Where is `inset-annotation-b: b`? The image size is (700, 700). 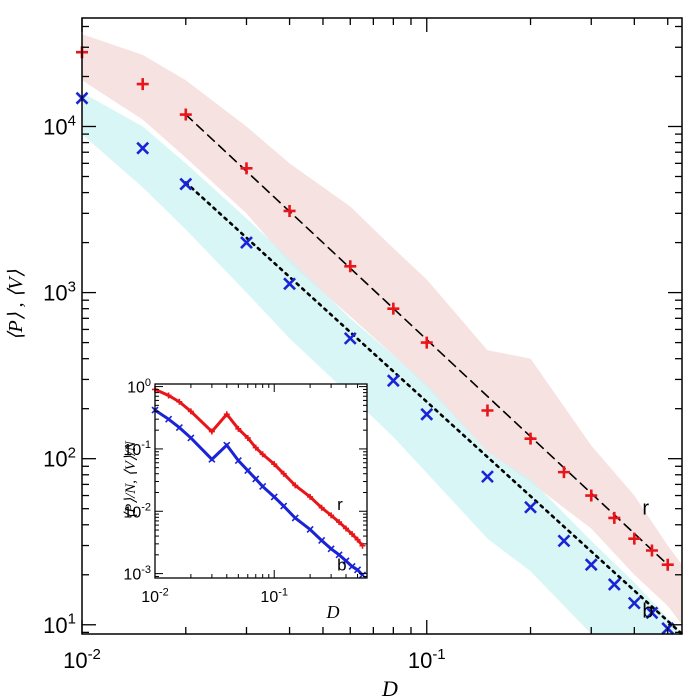 inset-annotation-b: b is located at coordinates (341, 564).